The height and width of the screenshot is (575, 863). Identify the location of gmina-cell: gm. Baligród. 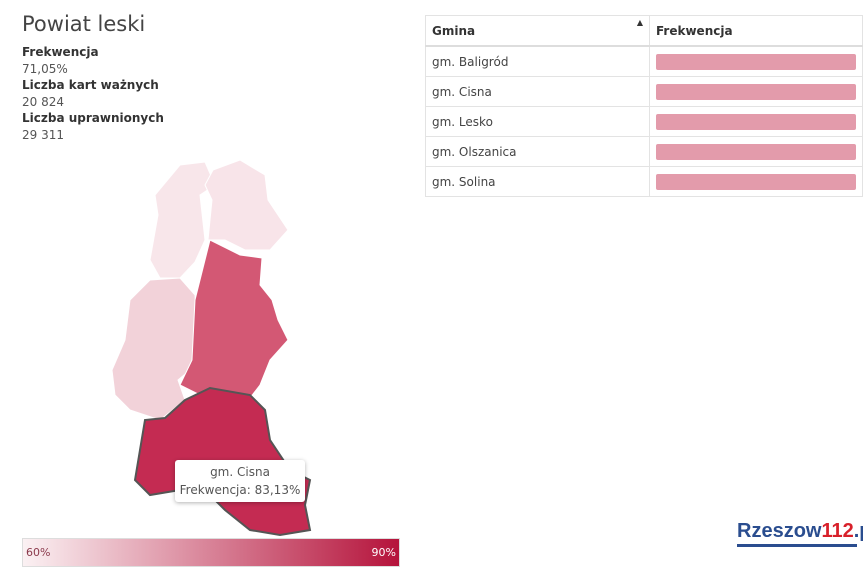
(537, 61).